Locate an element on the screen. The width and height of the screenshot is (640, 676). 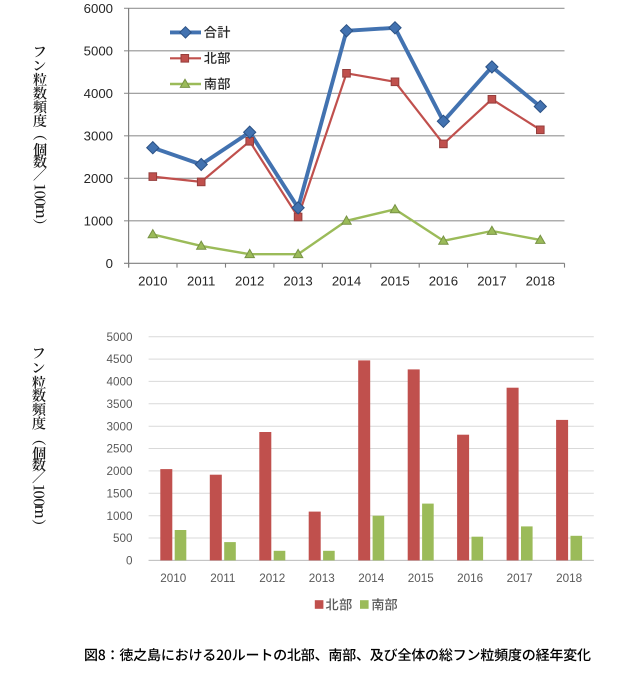
svg-text: 6000 is located at coordinates (98, 8).